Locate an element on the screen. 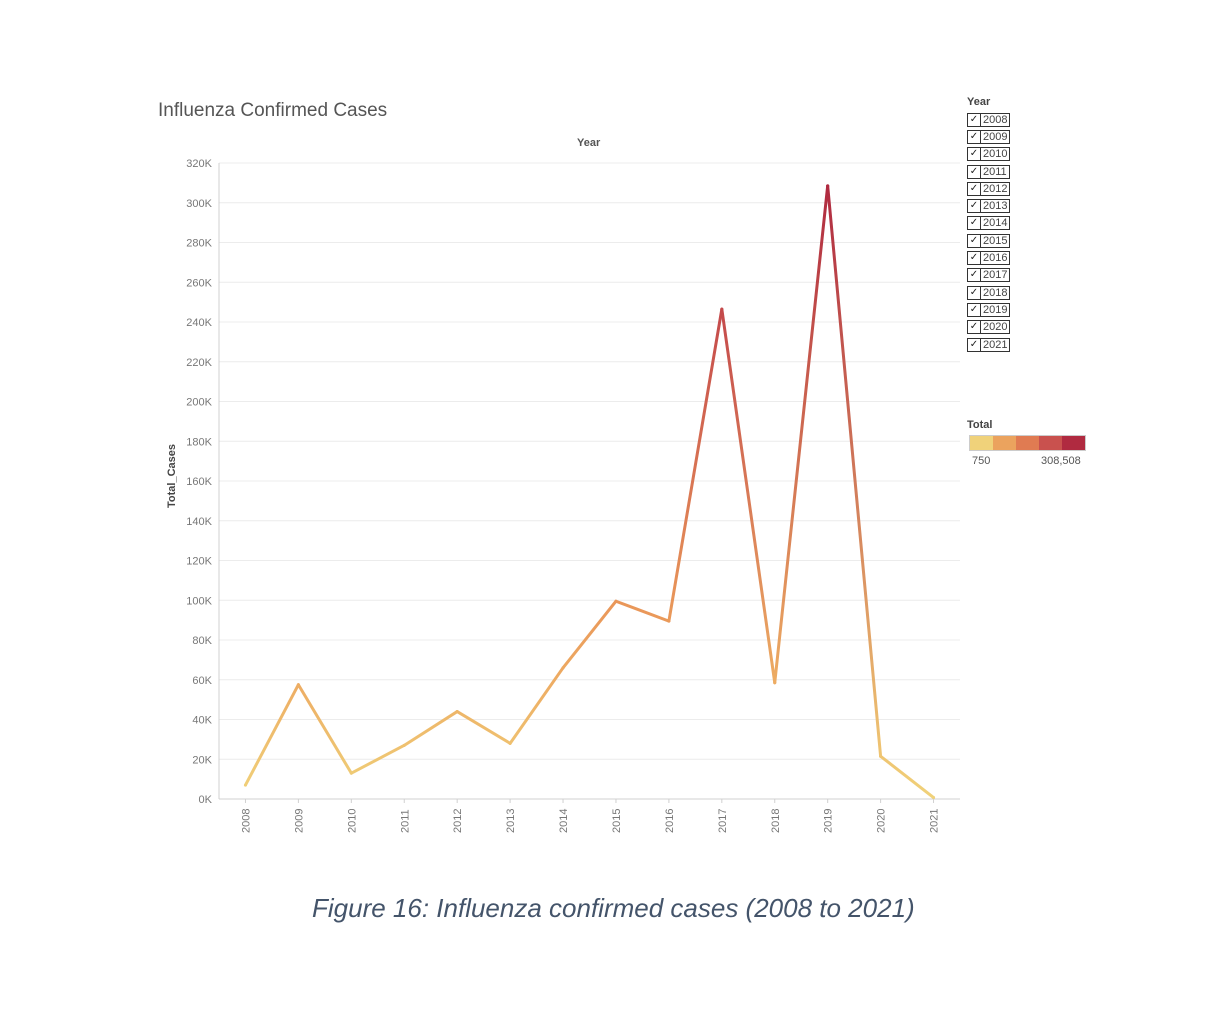 This screenshot has width=1221, height=1010. y-tick-label: 100K is located at coordinates (199, 601).